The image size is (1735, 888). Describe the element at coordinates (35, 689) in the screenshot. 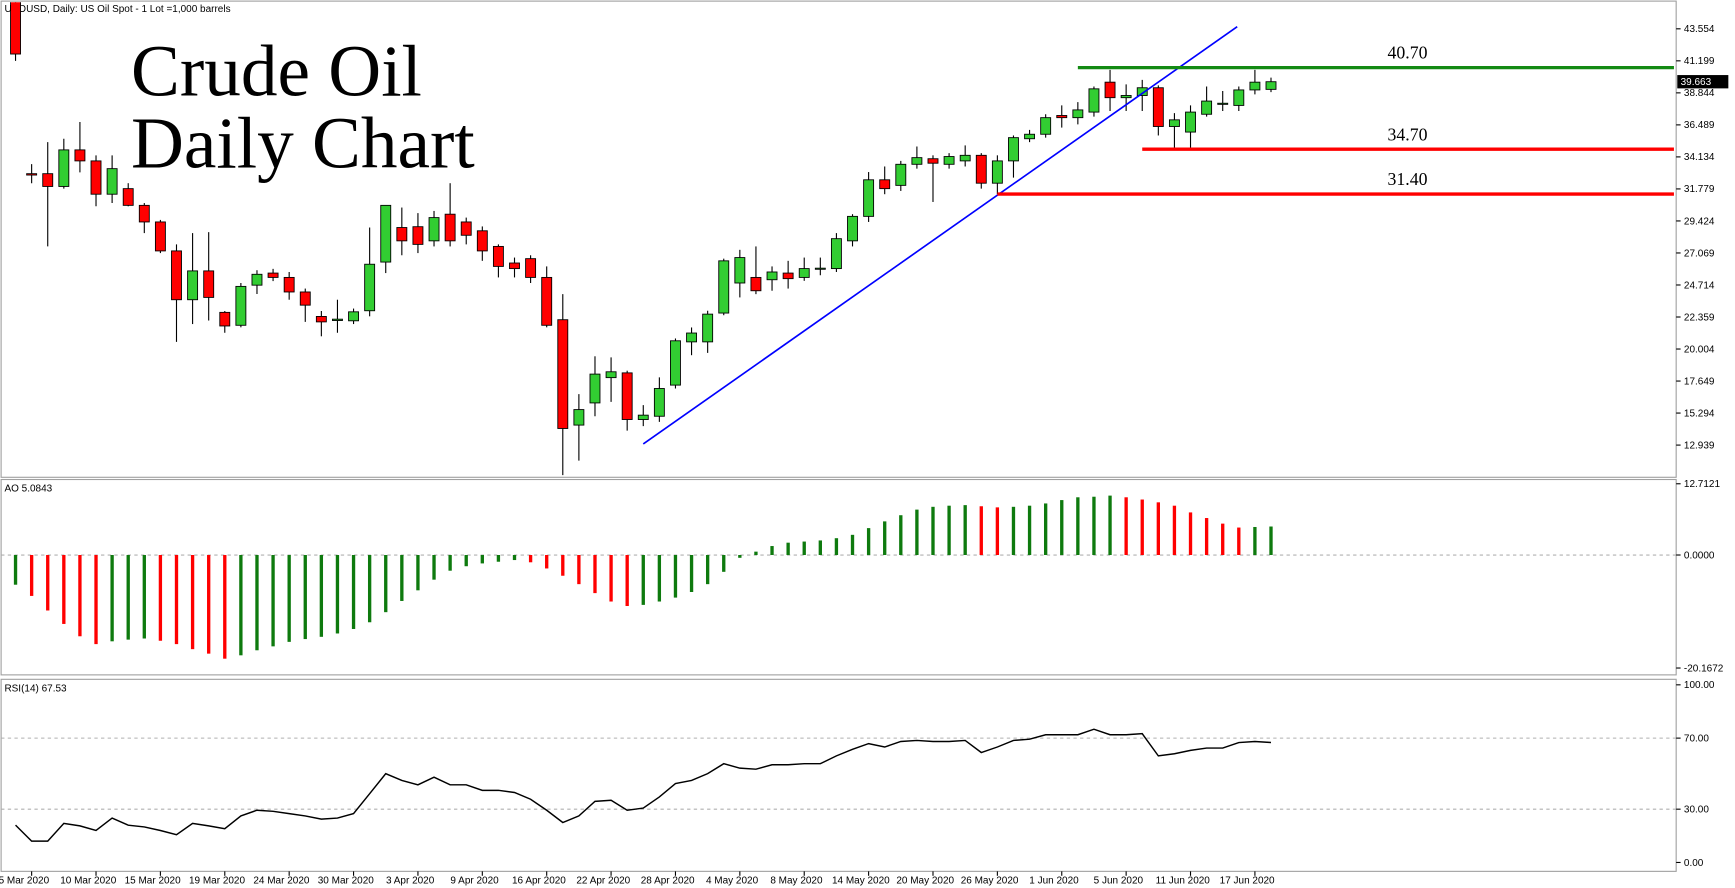

I see `rsi-title: RSI(14) 67.53` at that location.